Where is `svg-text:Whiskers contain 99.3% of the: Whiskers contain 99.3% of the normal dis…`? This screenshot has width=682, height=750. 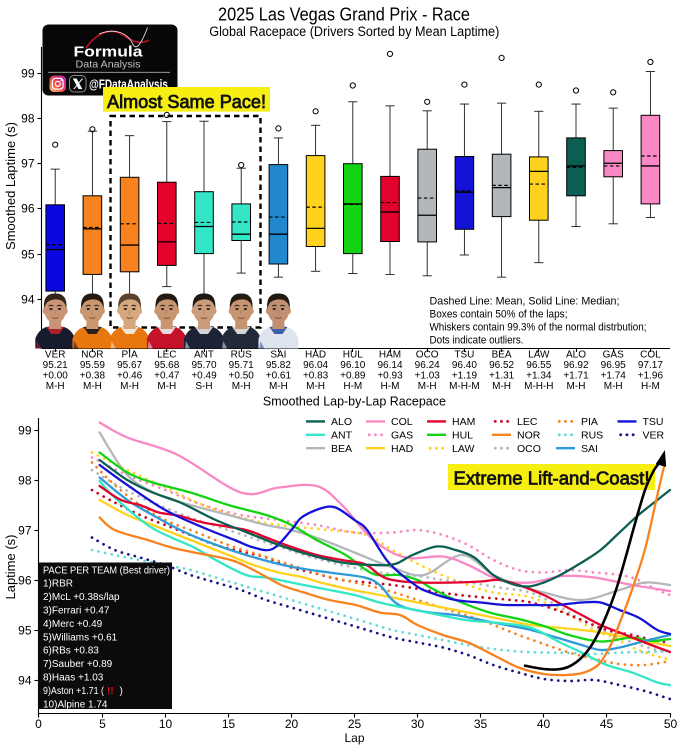 svg-text:Whiskers contain 99.3% of the: Whiskers contain 99.3% of the normal dis… is located at coordinates (538, 328).